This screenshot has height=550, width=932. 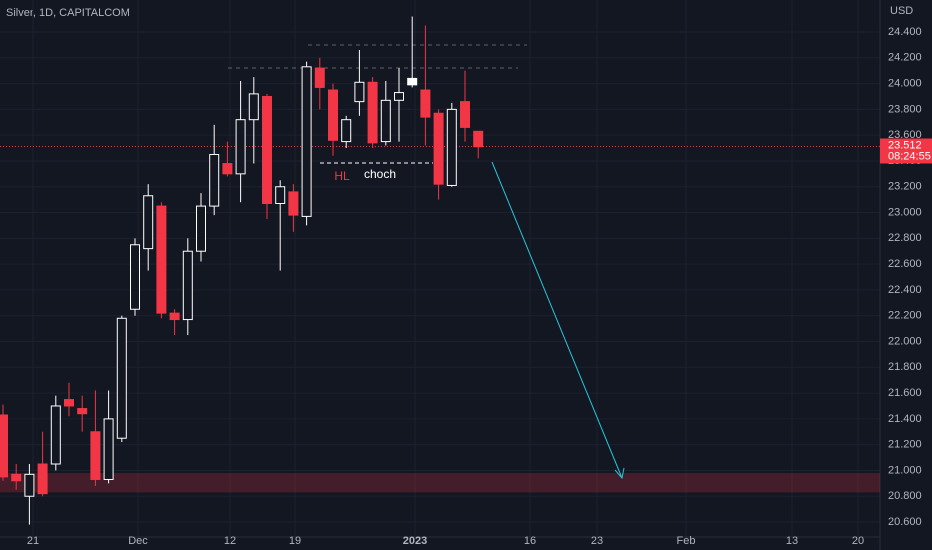 I want to click on chart-title: Silver, 1D, CAPITALCOM, so click(x=68, y=13).